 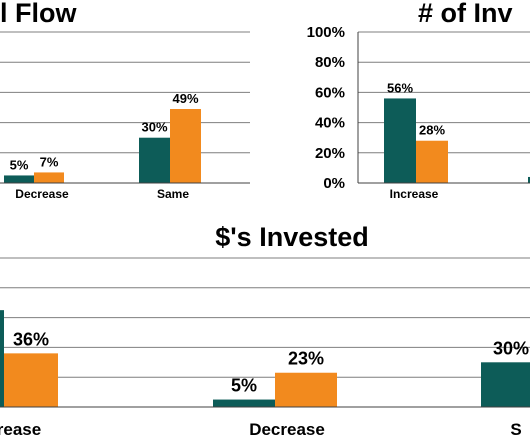 What do you see at coordinates (154, 127) in the screenshot?
I see `cash-flow-bar-label: 30%` at bounding box center [154, 127].